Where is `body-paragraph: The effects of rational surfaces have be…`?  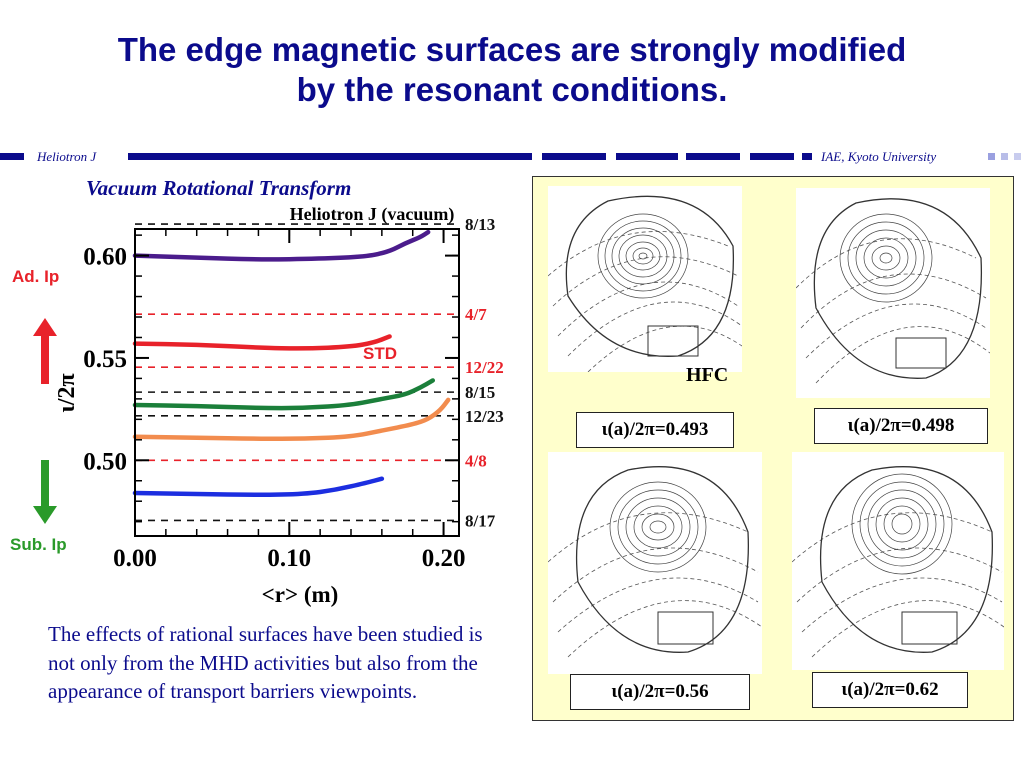 body-paragraph: The effects of rational surfaces have be… is located at coordinates (265, 662).